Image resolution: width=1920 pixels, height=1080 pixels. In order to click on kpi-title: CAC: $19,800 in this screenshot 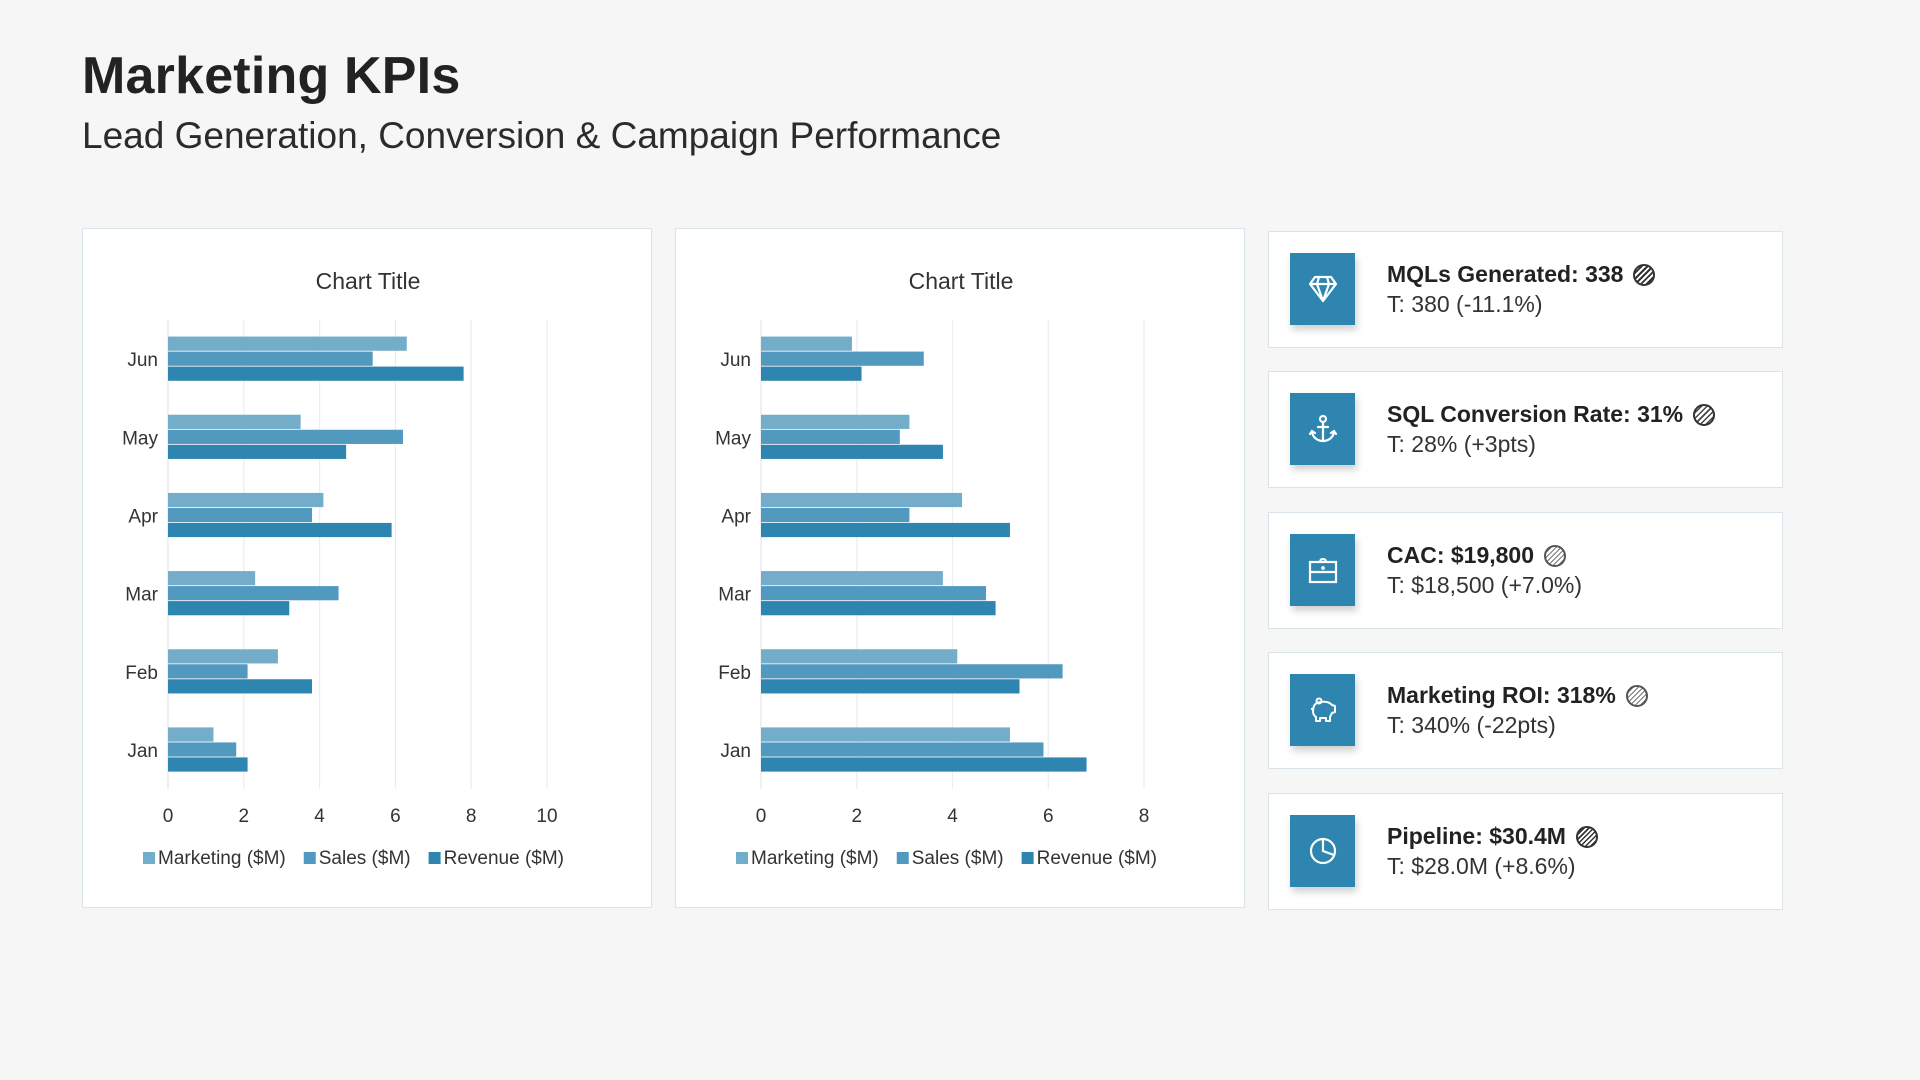, I will do `click(1461, 555)`.